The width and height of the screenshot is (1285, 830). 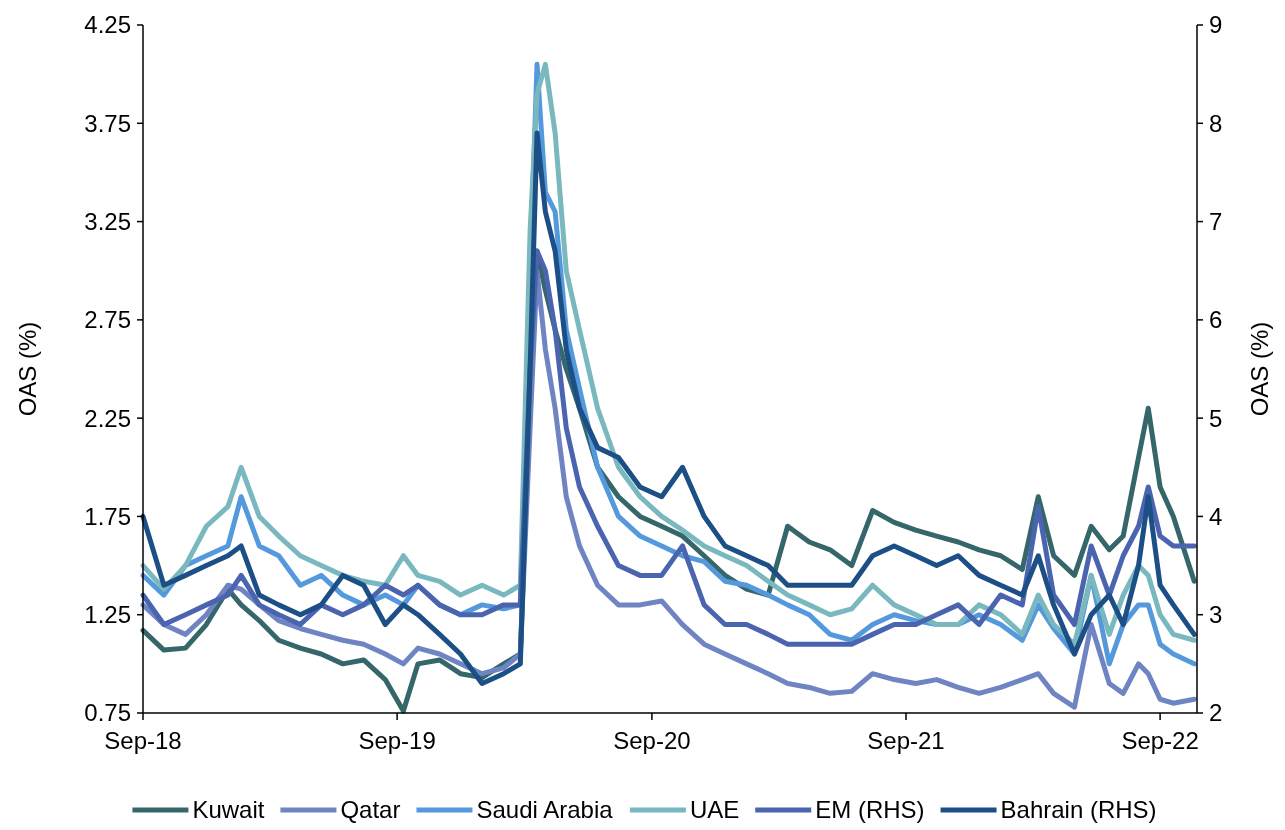 I want to click on y2-tick-label: 3, so click(x=1216, y=615).